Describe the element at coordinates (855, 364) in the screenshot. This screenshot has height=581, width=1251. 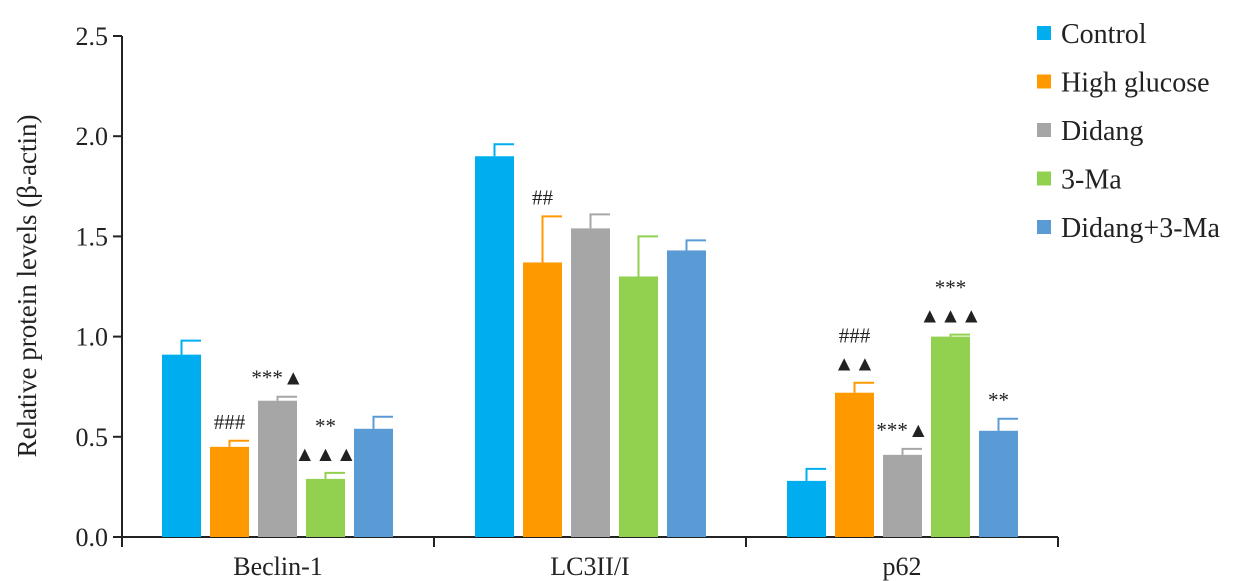
I see `significance-marker: ▲▲` at that location.